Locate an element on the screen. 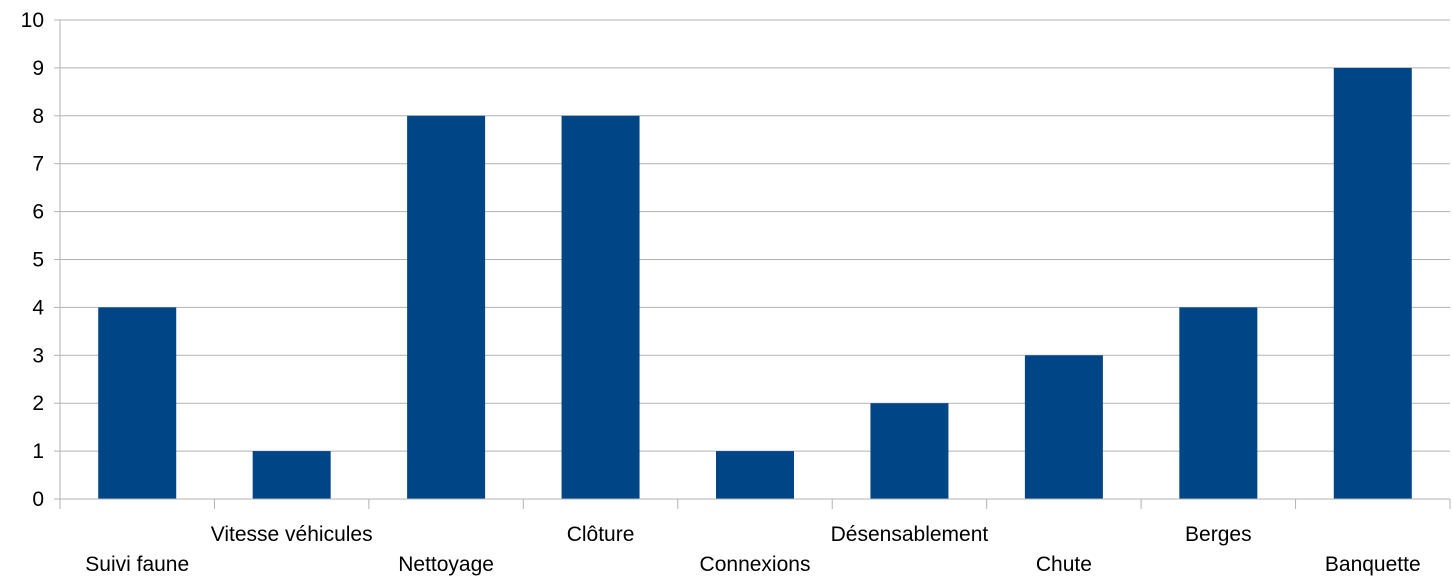 The height and width of the screenshot is (580, 1452). x-tick-label: Suivi faune is located at coordinates (137, 564).